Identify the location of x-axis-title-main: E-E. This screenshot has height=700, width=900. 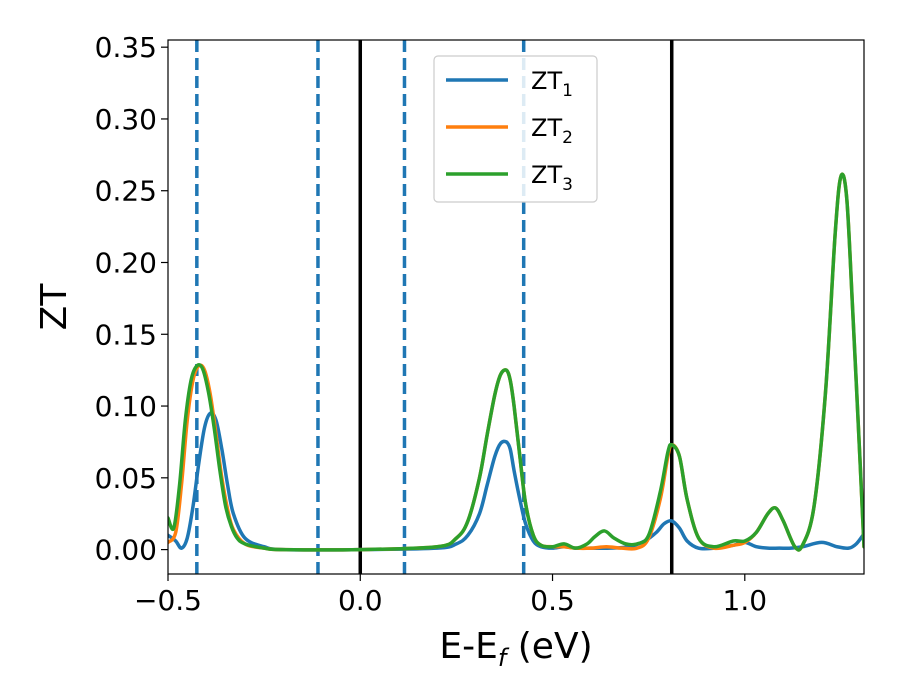
(468, 646).